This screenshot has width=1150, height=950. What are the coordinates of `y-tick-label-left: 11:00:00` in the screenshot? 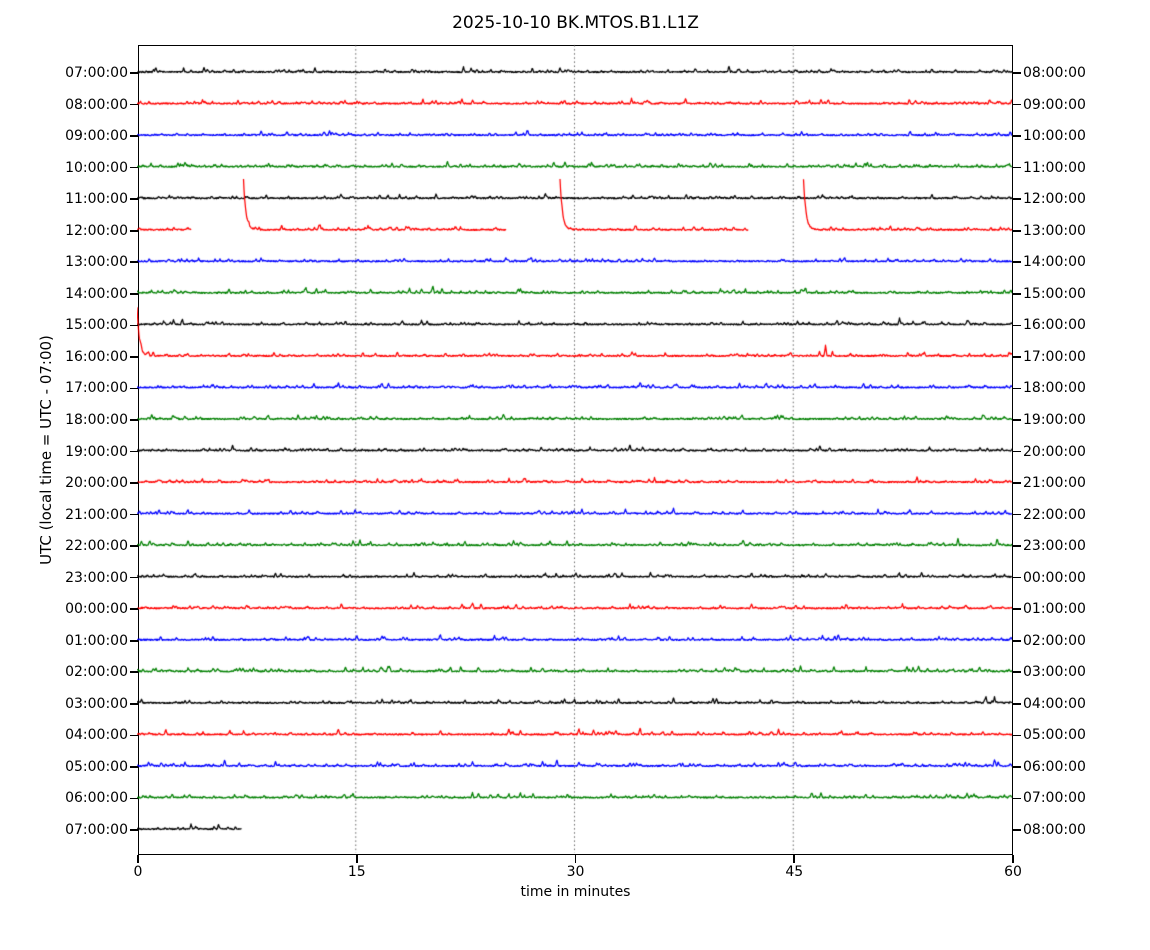 It's located at (96, 199).